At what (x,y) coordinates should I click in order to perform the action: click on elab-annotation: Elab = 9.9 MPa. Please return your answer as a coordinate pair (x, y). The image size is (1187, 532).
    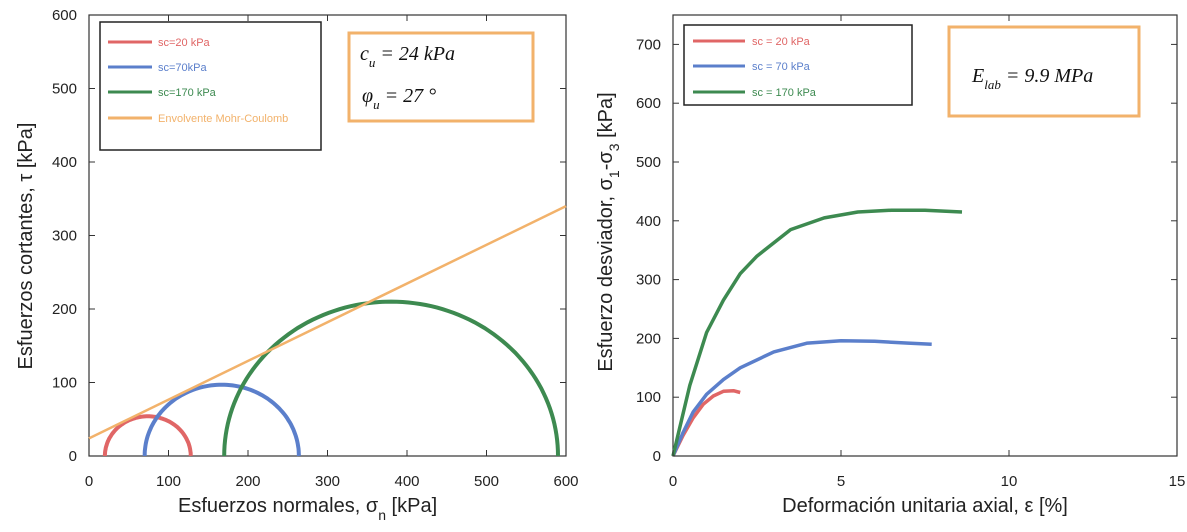
    Looking at the image, I should click on (1032, 78).